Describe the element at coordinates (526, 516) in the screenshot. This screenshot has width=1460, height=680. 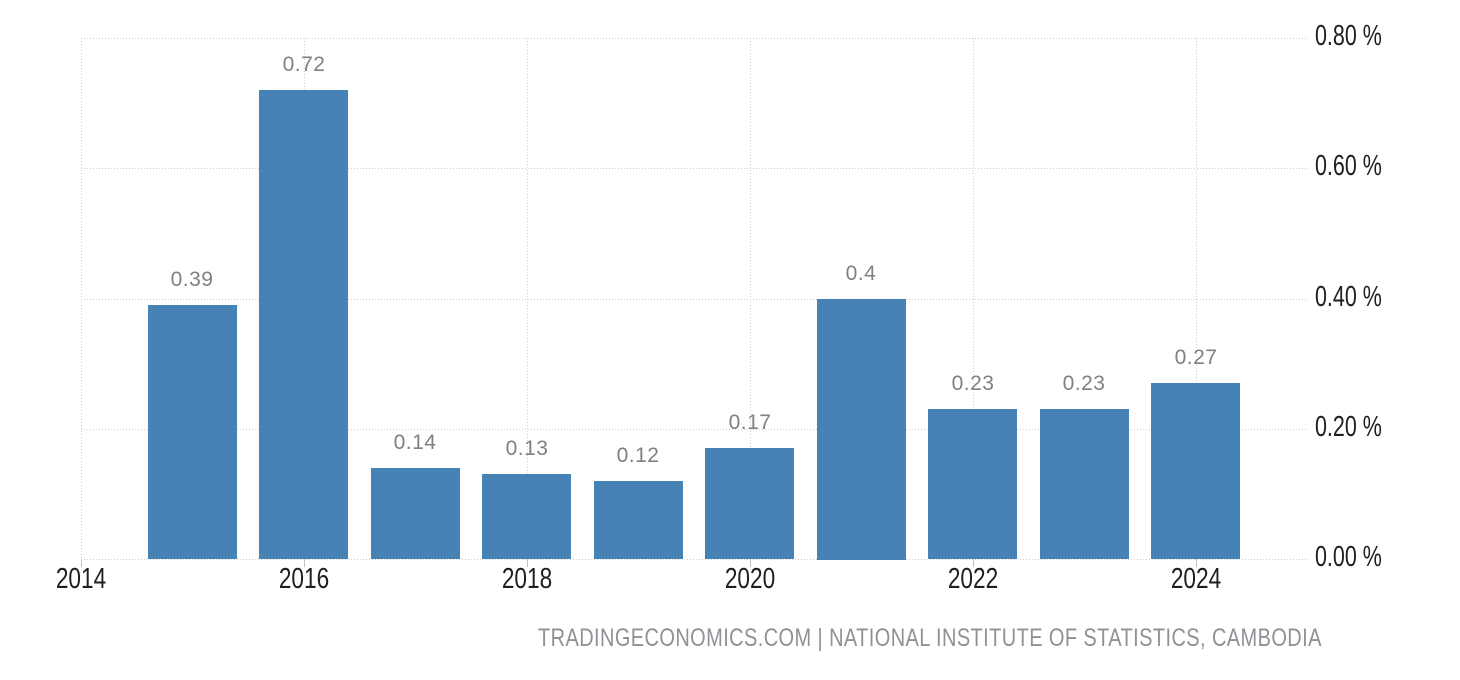
I see `bar-2018` at that location.